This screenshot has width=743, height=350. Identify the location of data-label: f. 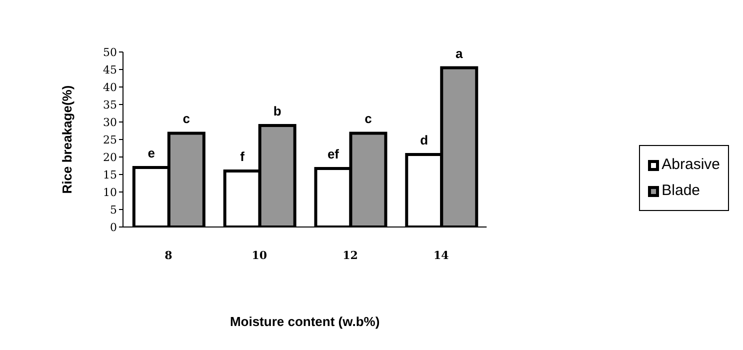
(243, 156).